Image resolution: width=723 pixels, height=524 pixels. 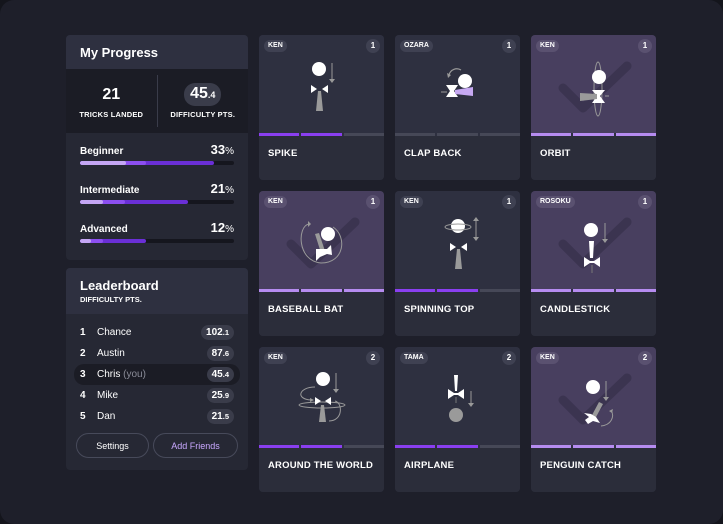 What do you see at coordinates (222, 227) in the screenshot?
I see `level-percent: 12%` at bounding box center [222, 227].